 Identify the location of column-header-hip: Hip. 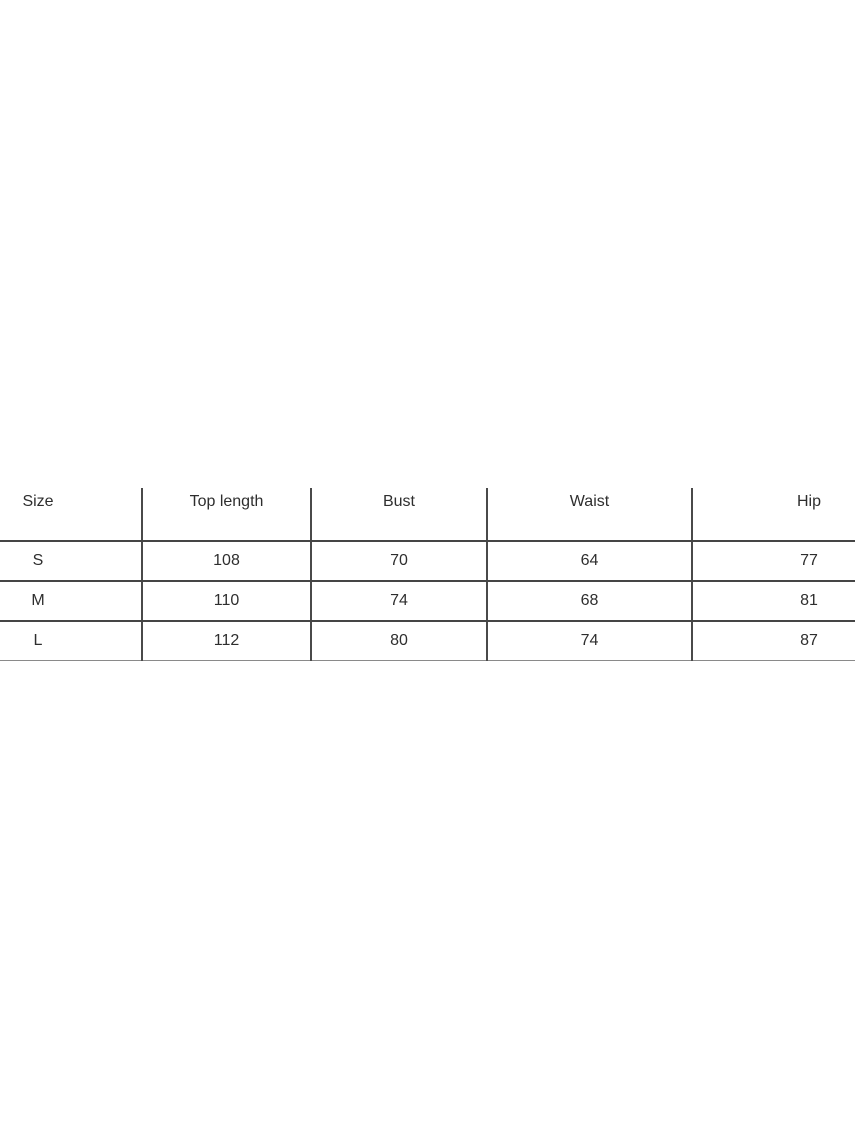
(773, 515).